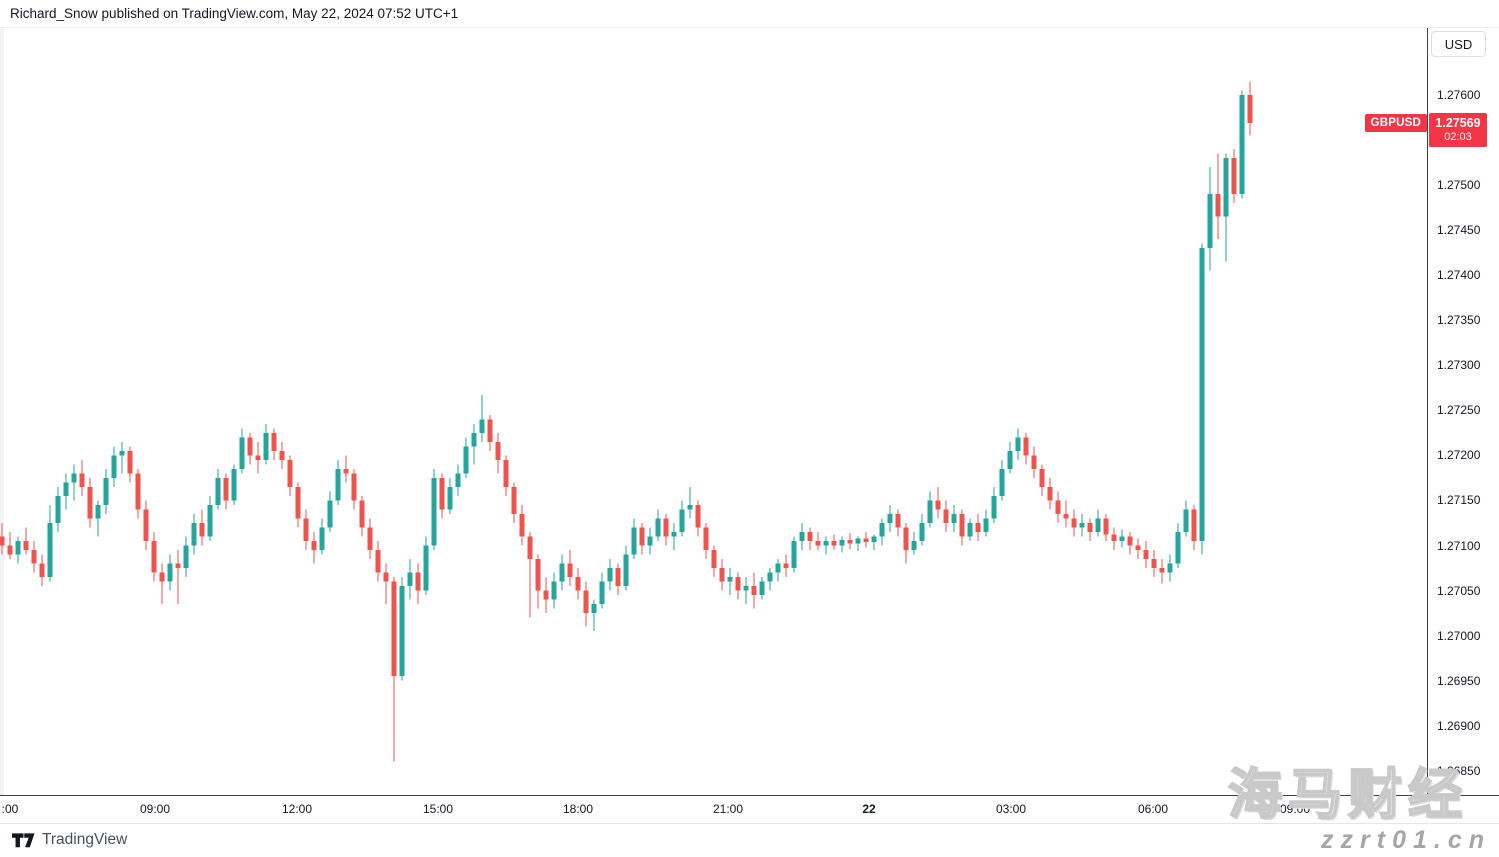 The height and width of the screenshot is (857, 1499). I want to click on price-tick: 1.26950, so click(1459, 681).